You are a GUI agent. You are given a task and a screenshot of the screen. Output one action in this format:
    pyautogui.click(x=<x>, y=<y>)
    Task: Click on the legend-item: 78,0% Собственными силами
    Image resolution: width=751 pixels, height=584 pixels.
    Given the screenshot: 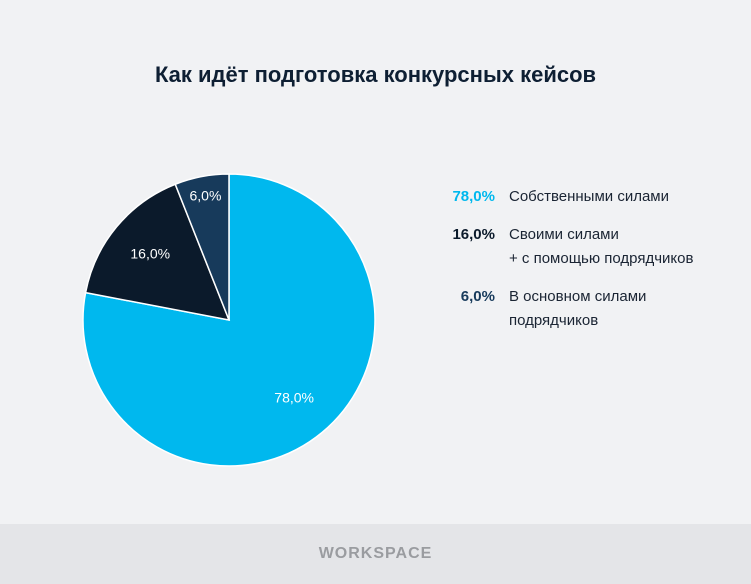 What is the action you would take?
    pyautogui.click(x=546, y=197)
    